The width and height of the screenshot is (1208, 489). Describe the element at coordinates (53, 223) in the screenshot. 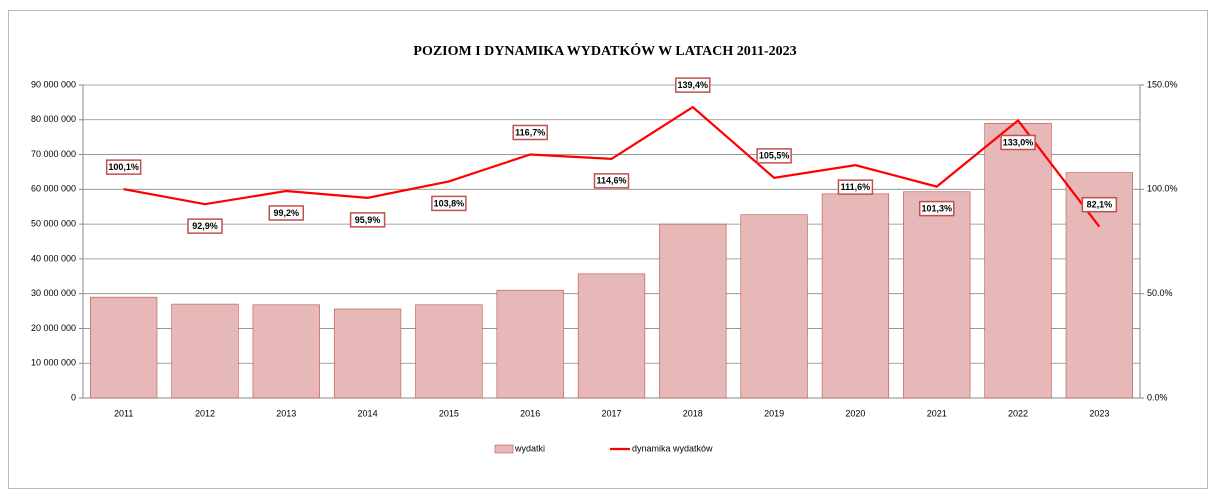

I see `y-tick-label: 50 000 000` at that location.